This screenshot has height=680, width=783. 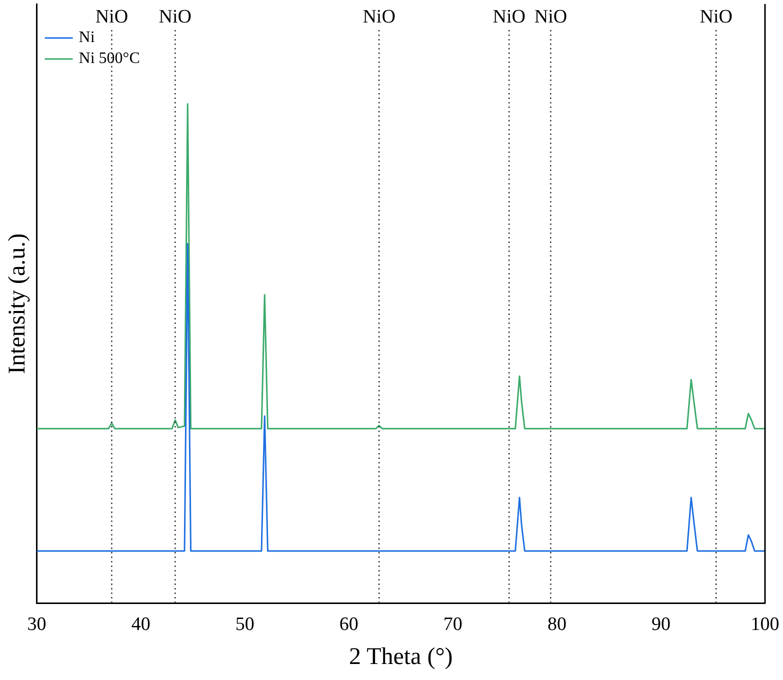 I want to click on x-tick-label: 50, so click(x=244, y=624).